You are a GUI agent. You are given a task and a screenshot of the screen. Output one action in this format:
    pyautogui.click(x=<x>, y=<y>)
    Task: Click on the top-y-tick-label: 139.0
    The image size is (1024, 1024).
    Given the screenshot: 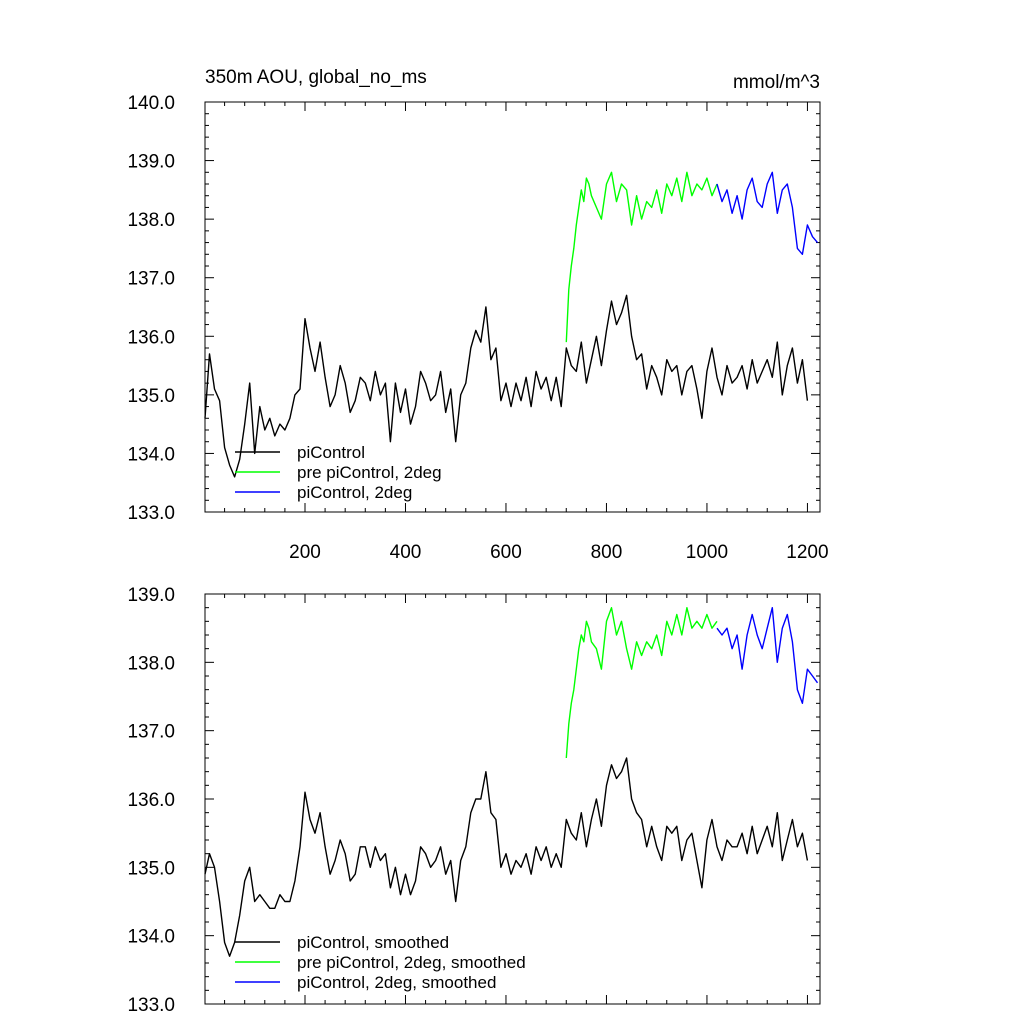 What is the action you would take?
    pyautogui.click(x=151, y=162)
    